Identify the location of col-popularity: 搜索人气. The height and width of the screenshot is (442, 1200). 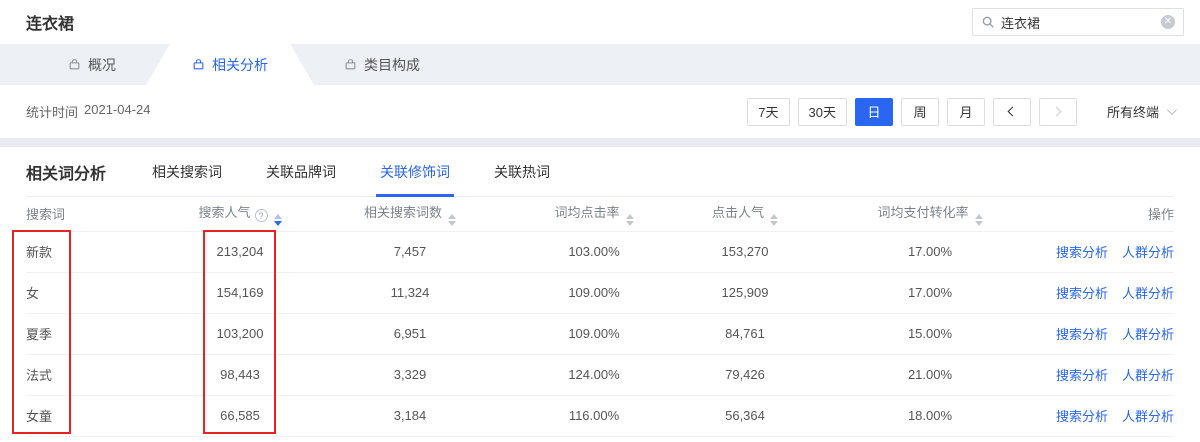
(224, 212).